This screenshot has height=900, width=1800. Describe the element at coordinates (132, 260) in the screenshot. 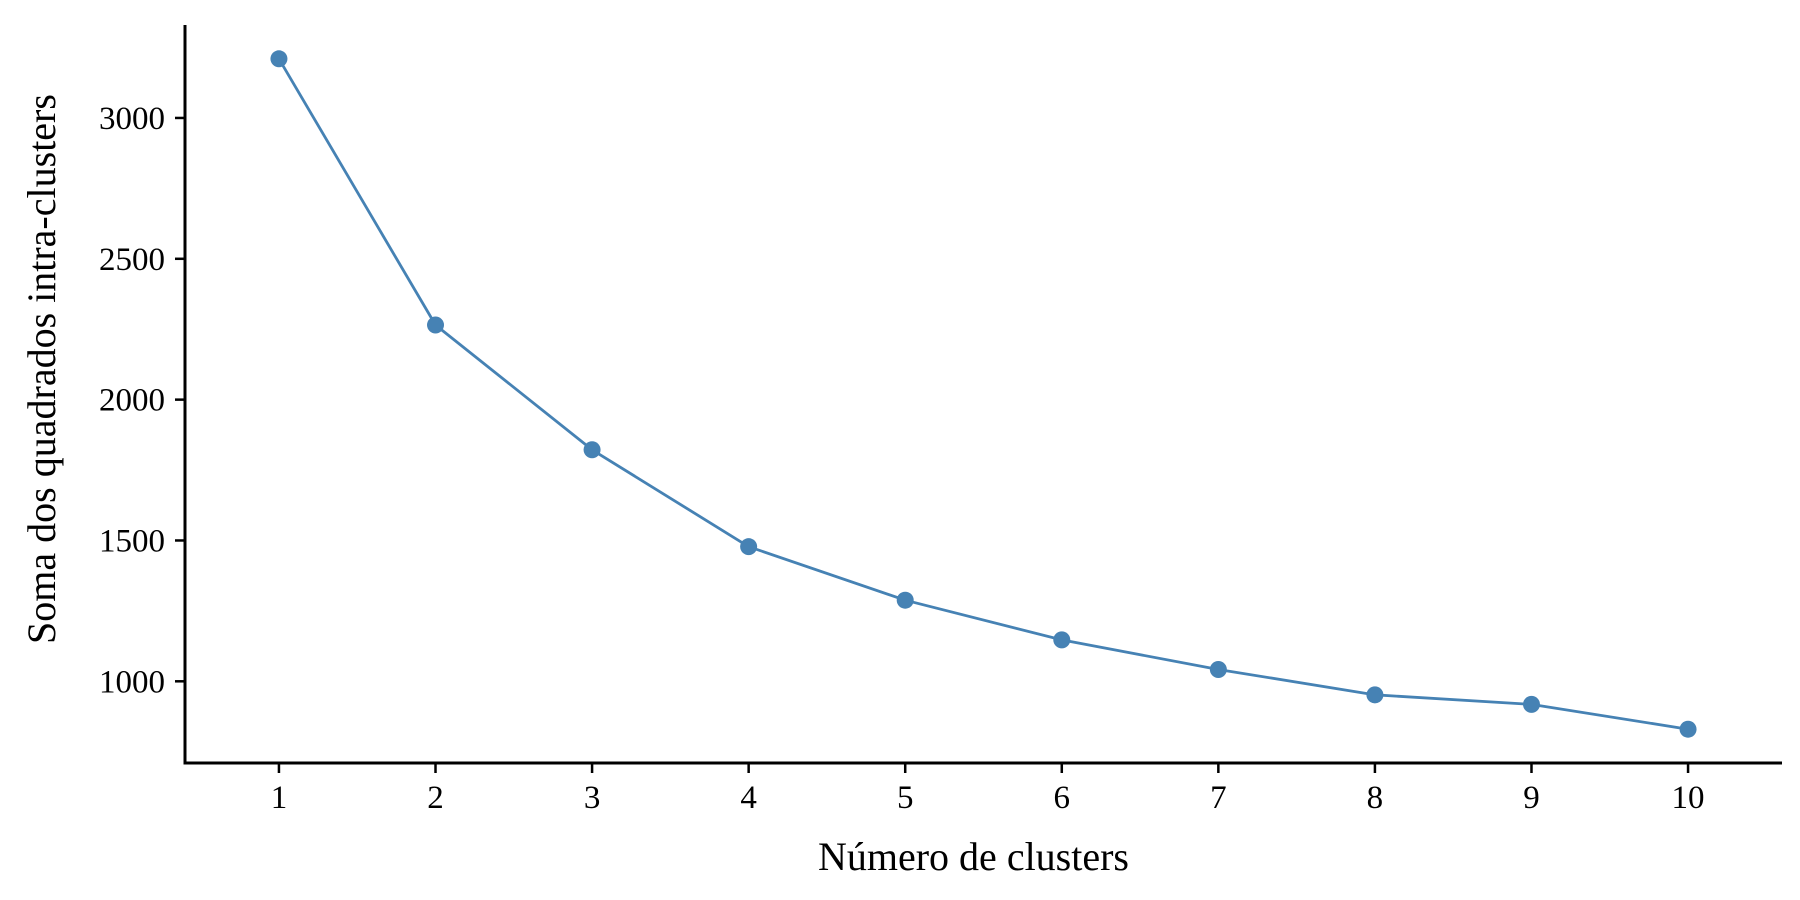

I see `y-tick-label: 2500` at that location.